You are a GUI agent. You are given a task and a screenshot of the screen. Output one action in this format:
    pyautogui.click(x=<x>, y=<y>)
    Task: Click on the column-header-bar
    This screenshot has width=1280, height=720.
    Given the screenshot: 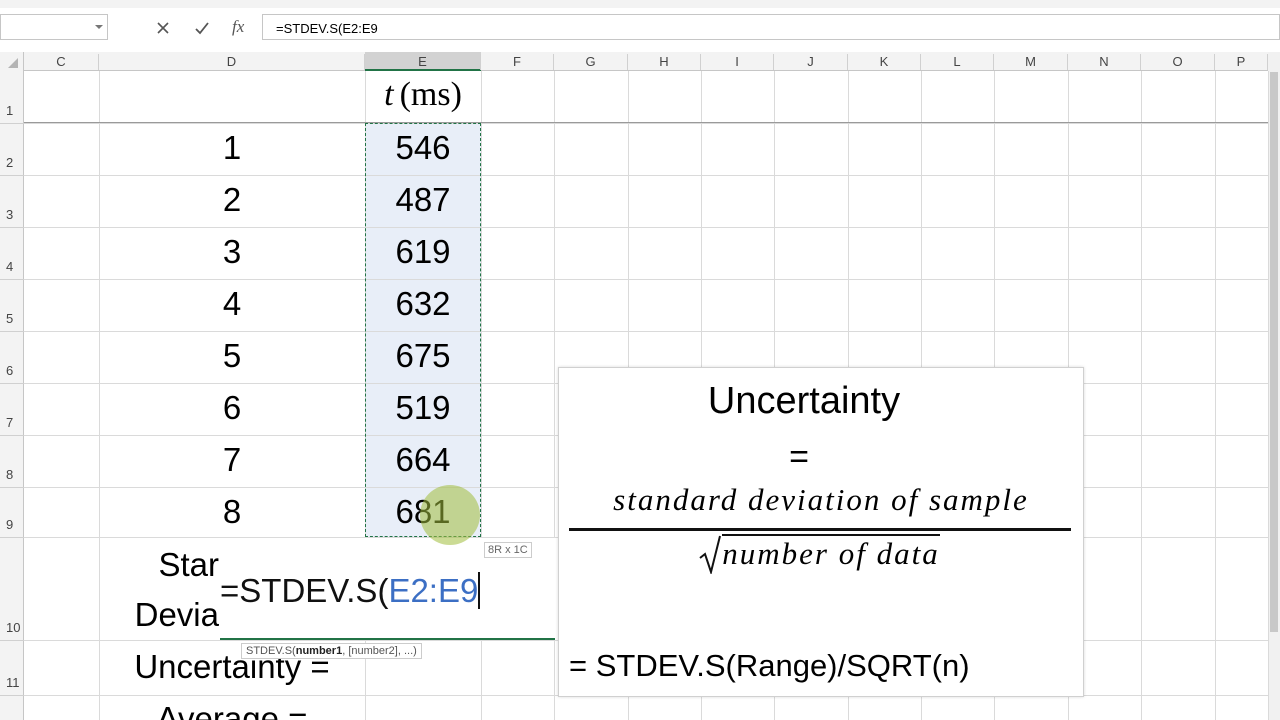 What is the action you would take?
    pyautogui.click(x=634, y=61)
    